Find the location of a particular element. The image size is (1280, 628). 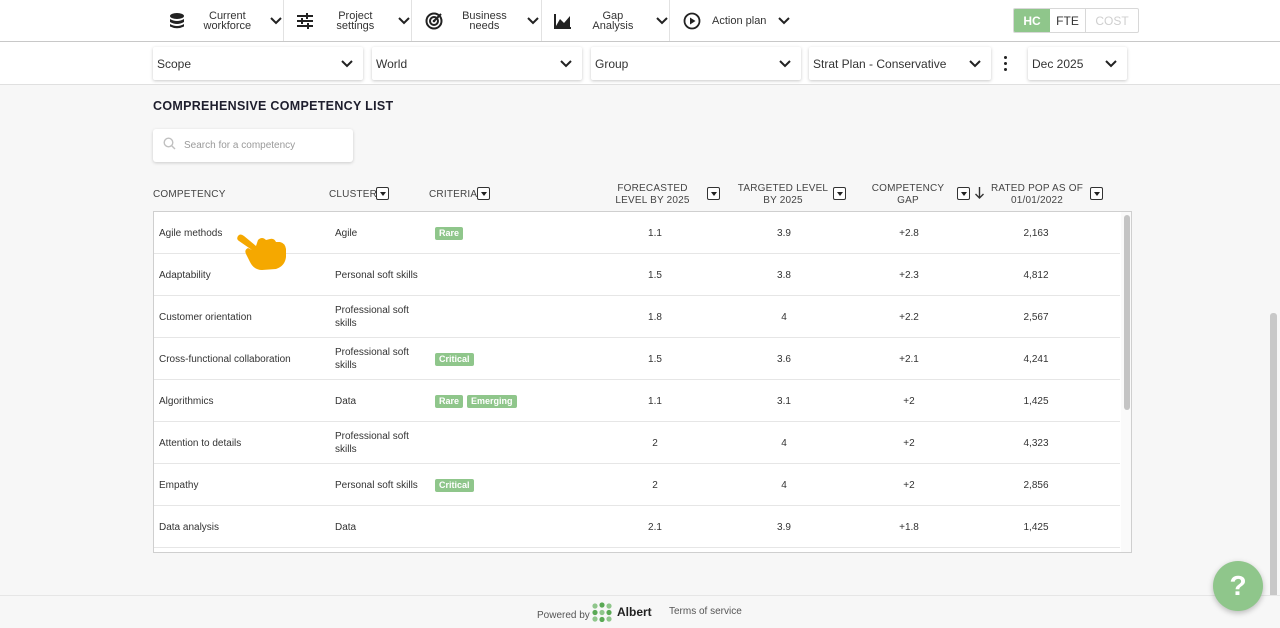

date-select: Dec 2025 is located at coordinates (1077, 63).